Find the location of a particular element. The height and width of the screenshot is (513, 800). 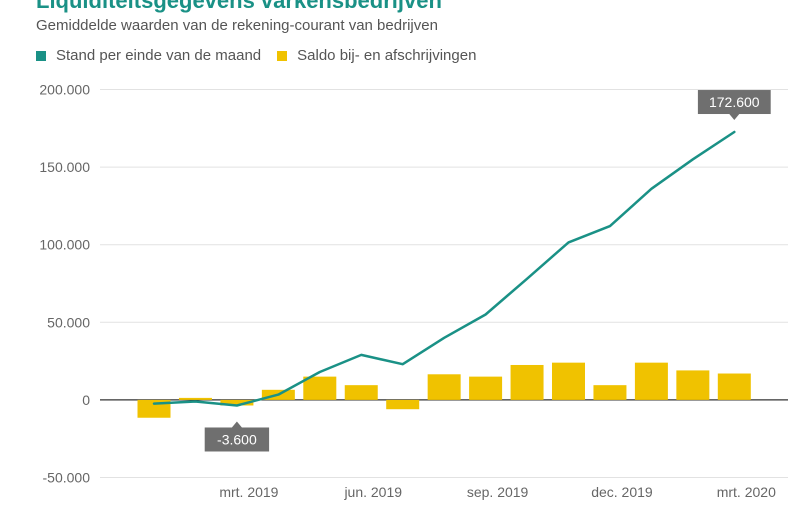

legend-item-stand: Stand per einde van de maand is located at coordinates (148, 55).